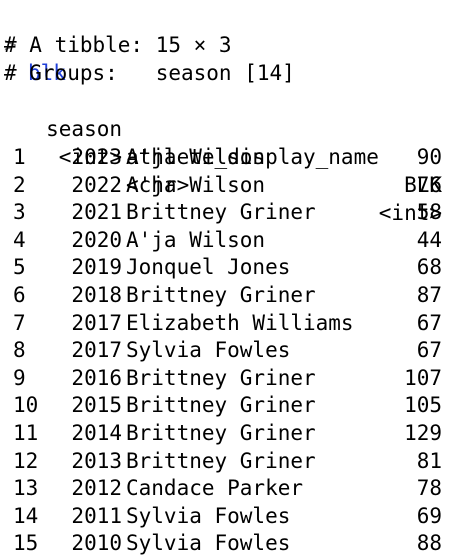 This screenshot has height=560, width=464. Describe the element at coordinates (429, 267) in the screenshot. I see `row-blk: 68` at that location.